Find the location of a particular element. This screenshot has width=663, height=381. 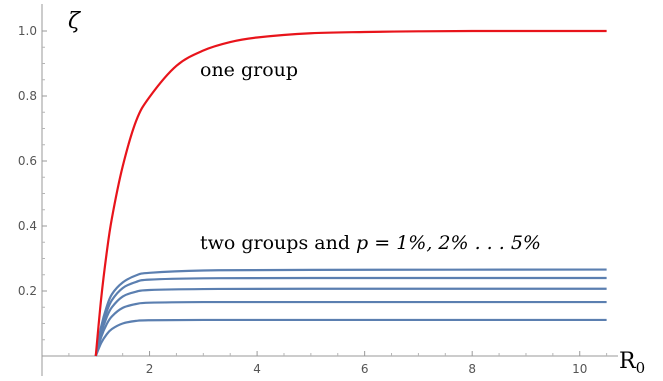

x-tick-label: 8 is located at coordinates (472, 369).